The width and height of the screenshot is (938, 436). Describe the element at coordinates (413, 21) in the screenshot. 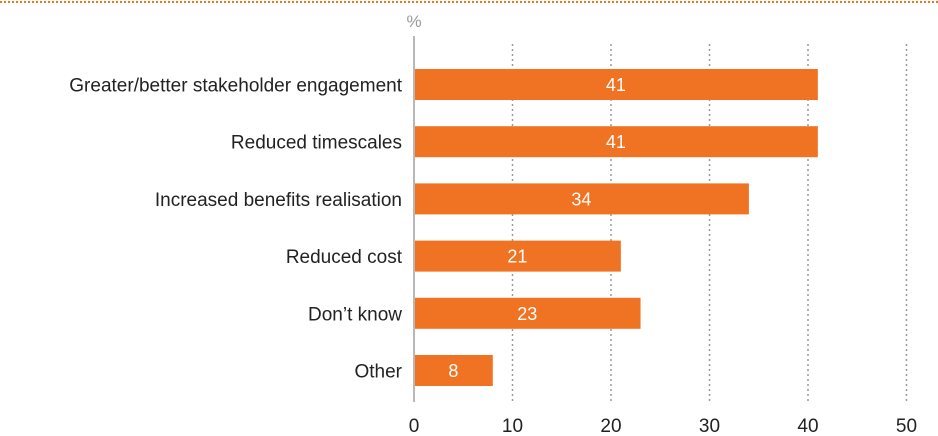

I see `unit-label: %` at that location.